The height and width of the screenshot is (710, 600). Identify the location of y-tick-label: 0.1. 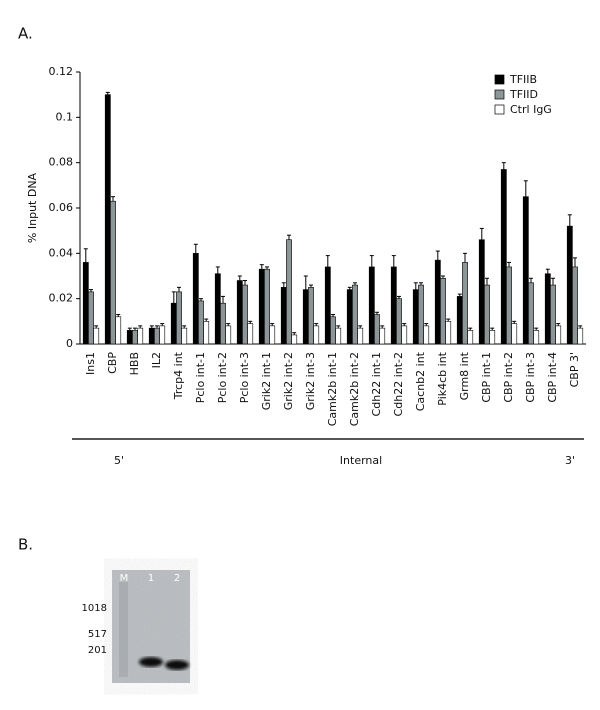
(65, 116).